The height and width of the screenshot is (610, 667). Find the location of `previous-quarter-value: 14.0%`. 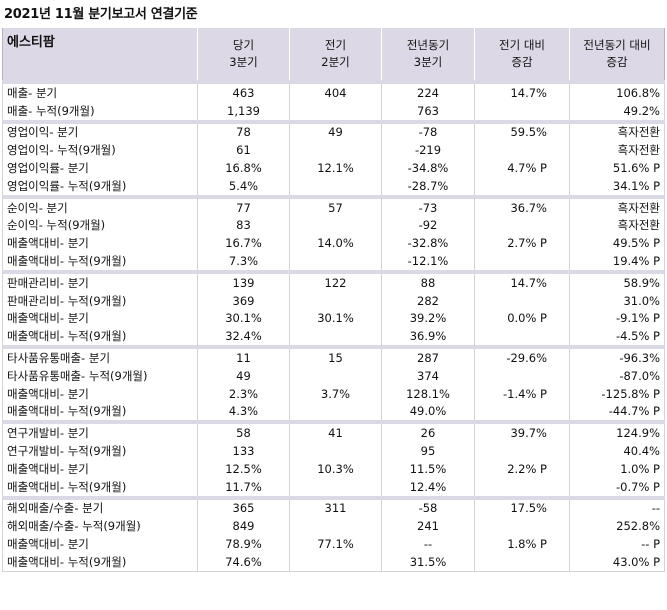

previous-quarter-value: 14.0% is located at coordinates (335, 243).